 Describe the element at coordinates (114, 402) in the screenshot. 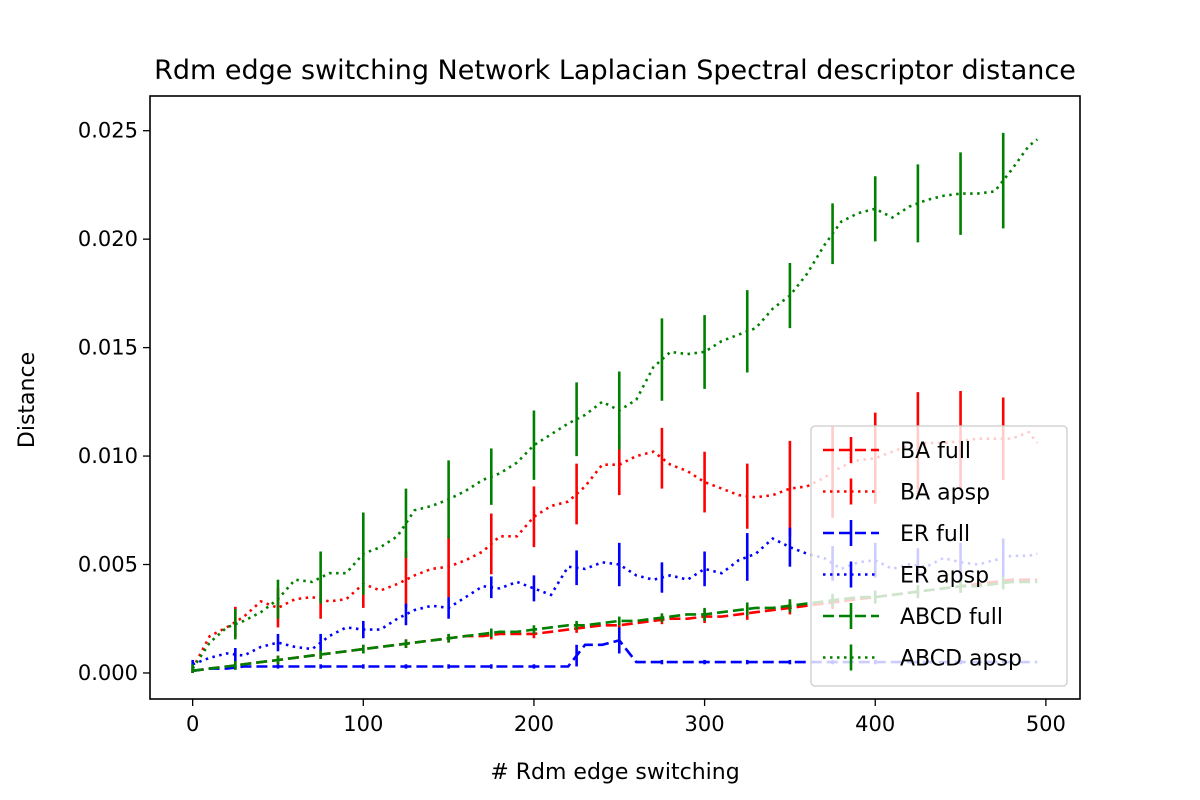

I see `y-axis: 0.000 0.005 0.010 0.015 0.020 0.025` at that location.